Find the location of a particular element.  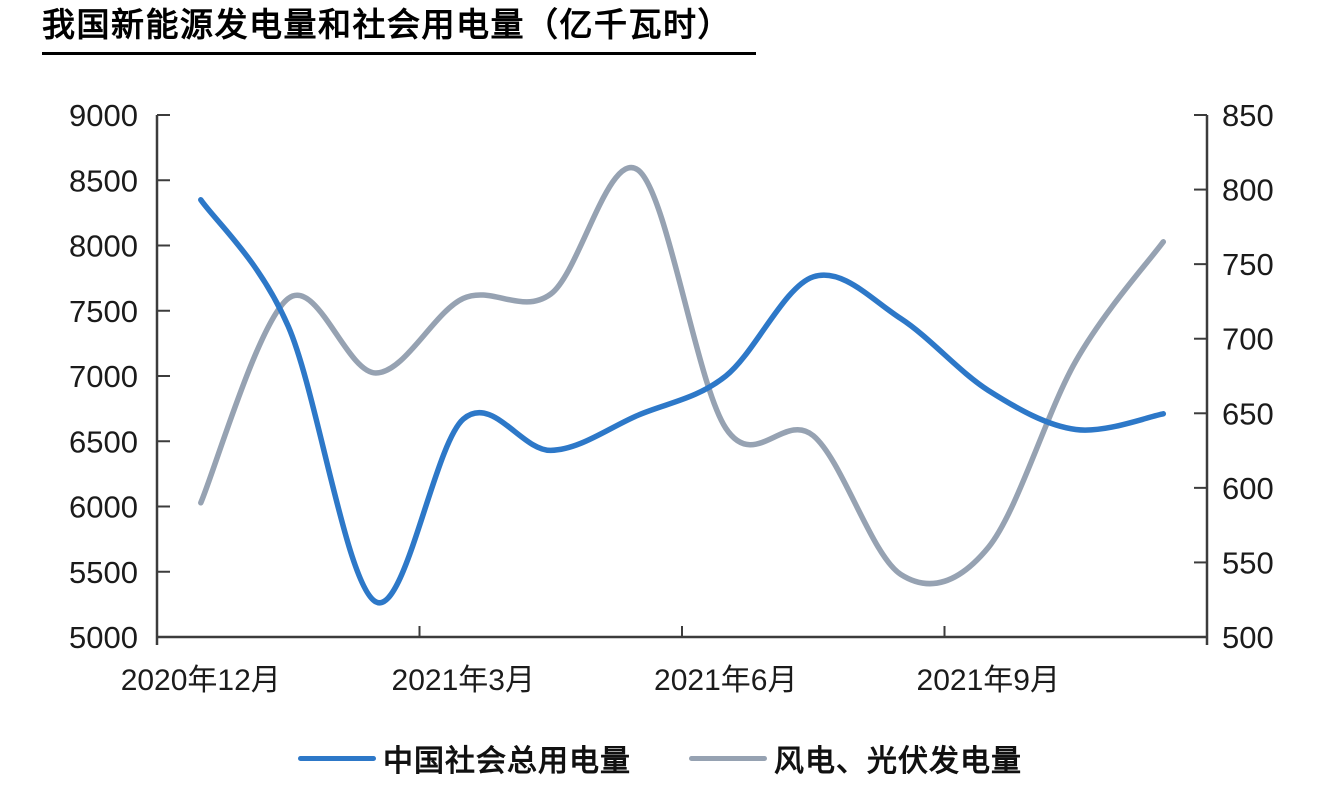

left-axis-tick-label: 9000 is located at coordinates (103, 115).